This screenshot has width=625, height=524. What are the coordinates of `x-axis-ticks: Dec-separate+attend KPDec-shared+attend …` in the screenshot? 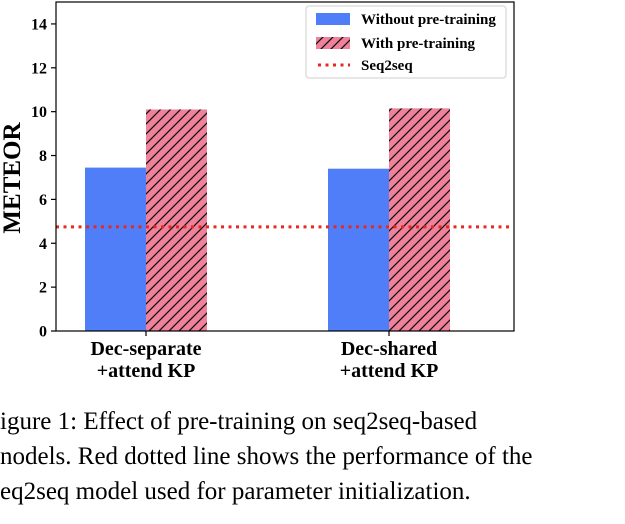 It's located at (264, 356).